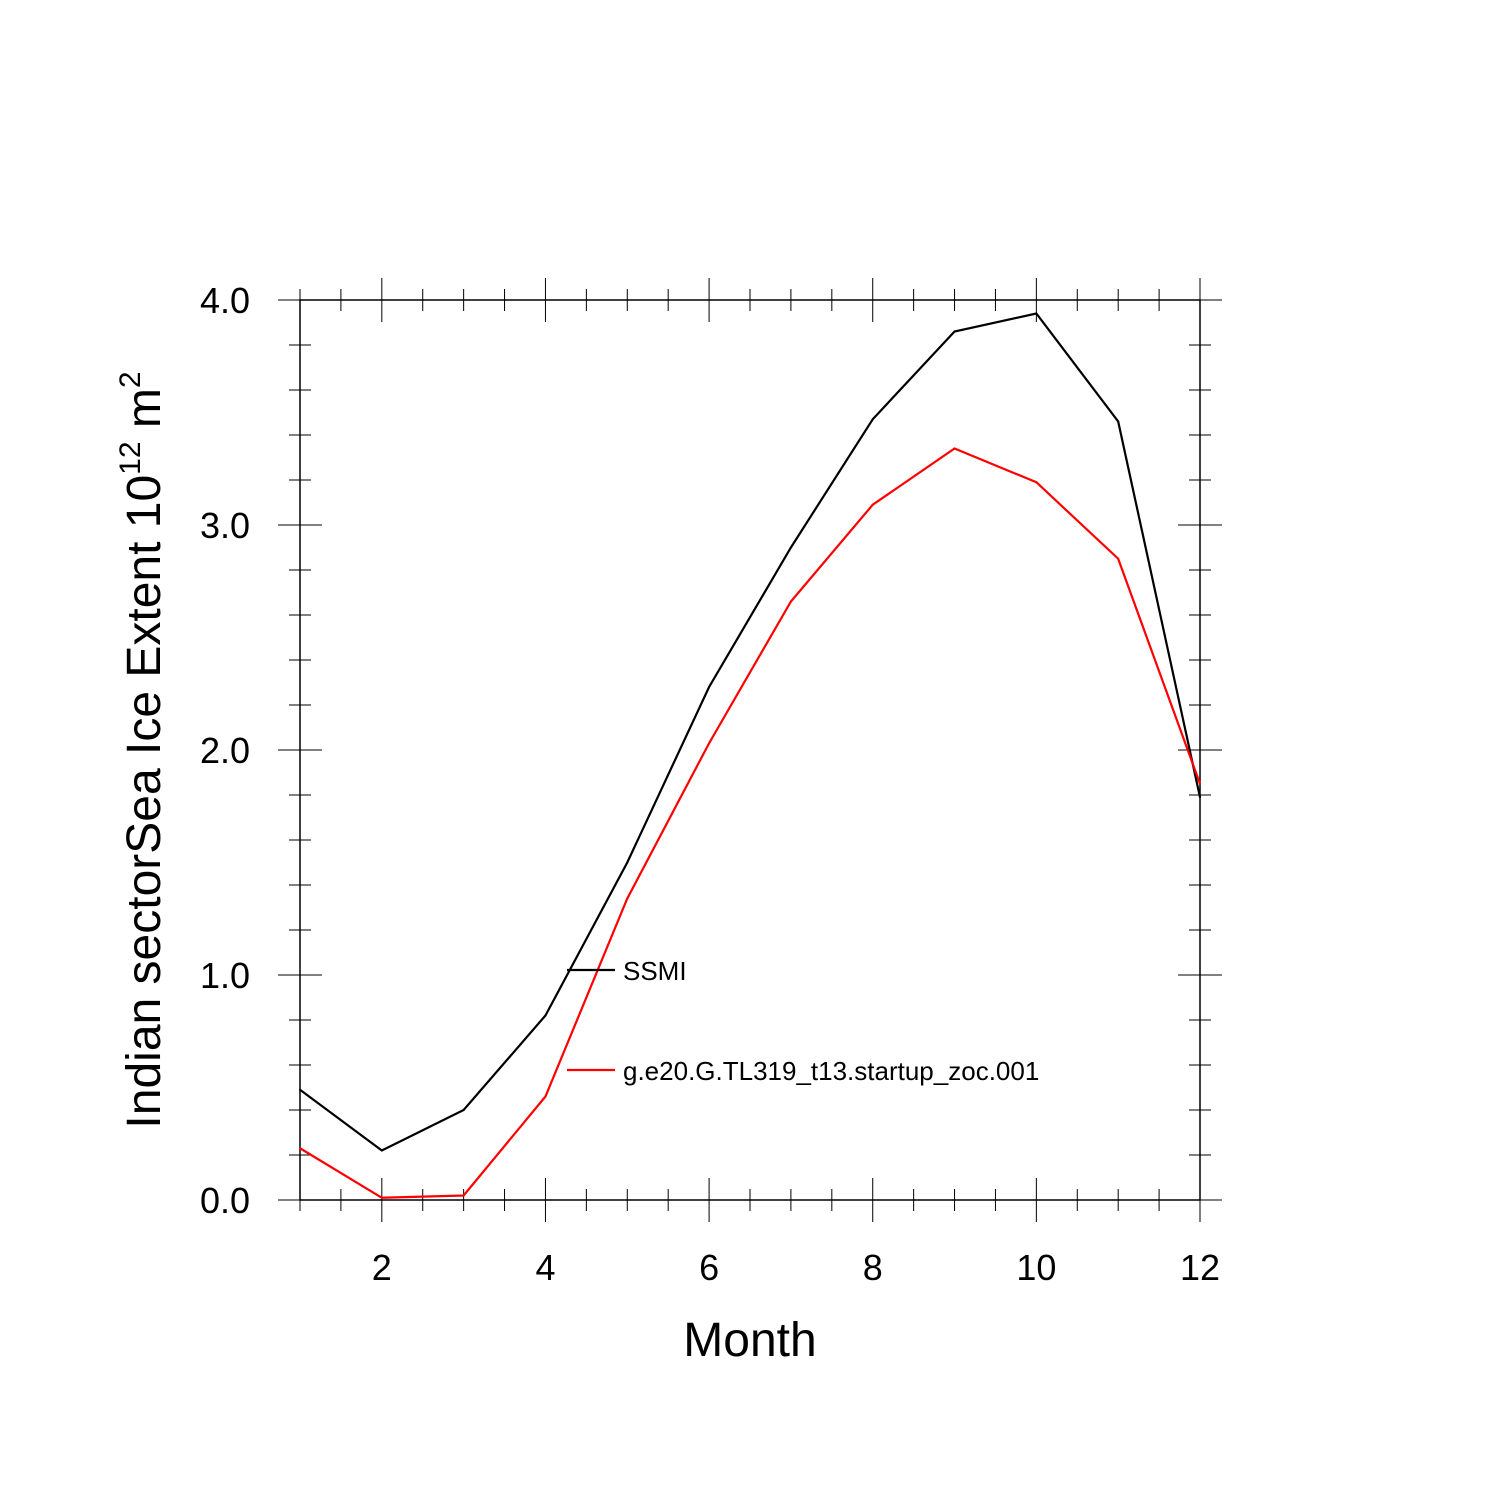 This screenshot has height=1505, width=1500. Describe the element at coordinates (144, 802) in the screenshot. I see `y-axis-label-main: Indian sectorSea Ice Extent 10` at that location.